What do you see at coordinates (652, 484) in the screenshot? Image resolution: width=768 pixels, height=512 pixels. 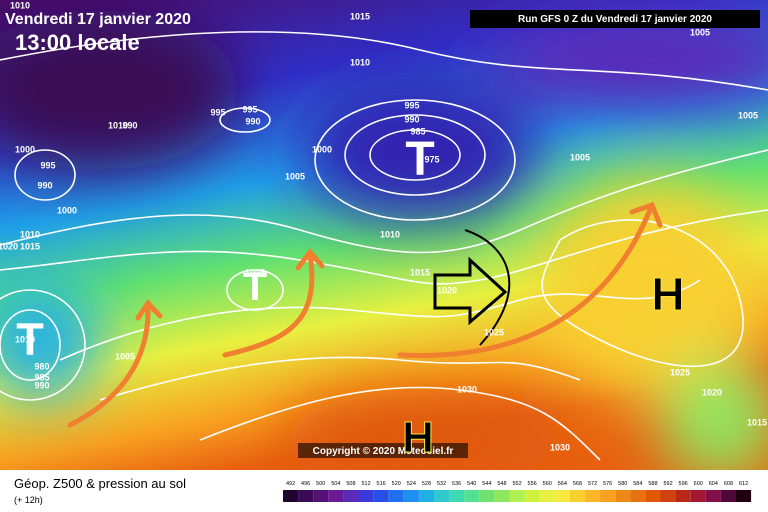 I see `legend-label: 588` at bounding box center [652, 484].